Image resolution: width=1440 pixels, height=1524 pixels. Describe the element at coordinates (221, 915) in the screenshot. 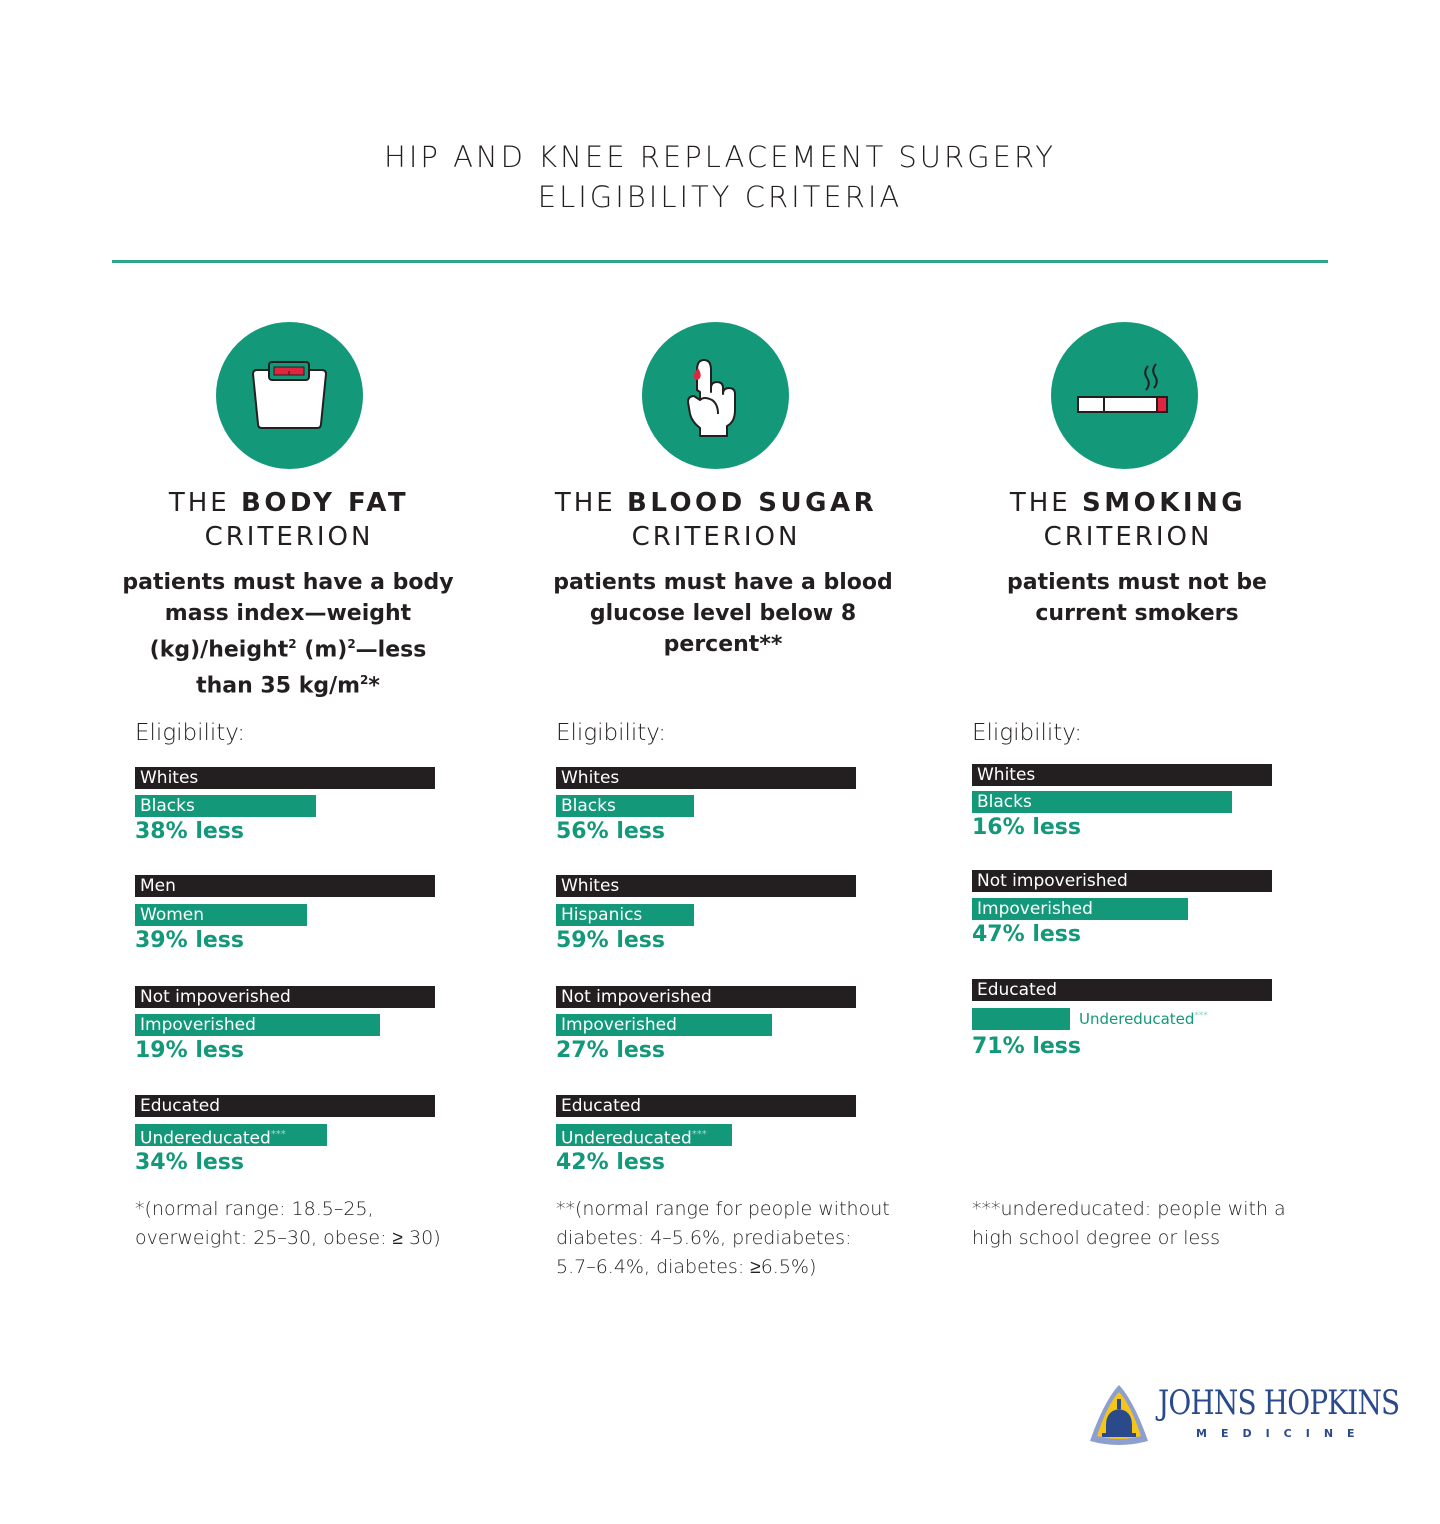

I see `bar-compared: Women` at that location.